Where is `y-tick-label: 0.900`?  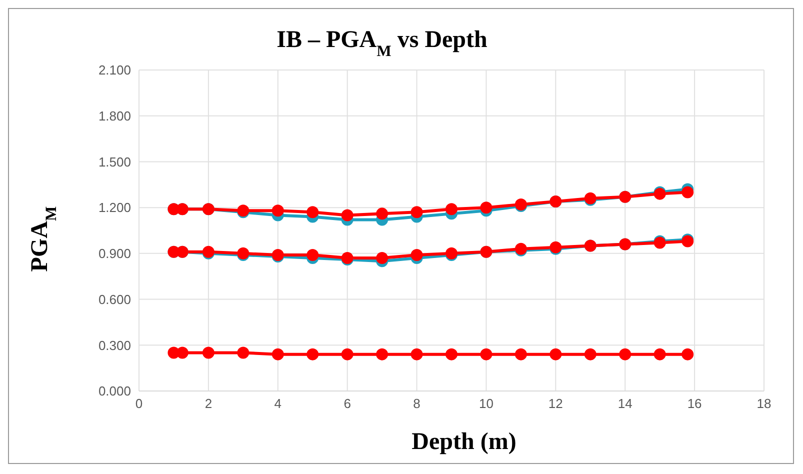 y-tick-label: 0.900 is located at coordinates (114, 254).